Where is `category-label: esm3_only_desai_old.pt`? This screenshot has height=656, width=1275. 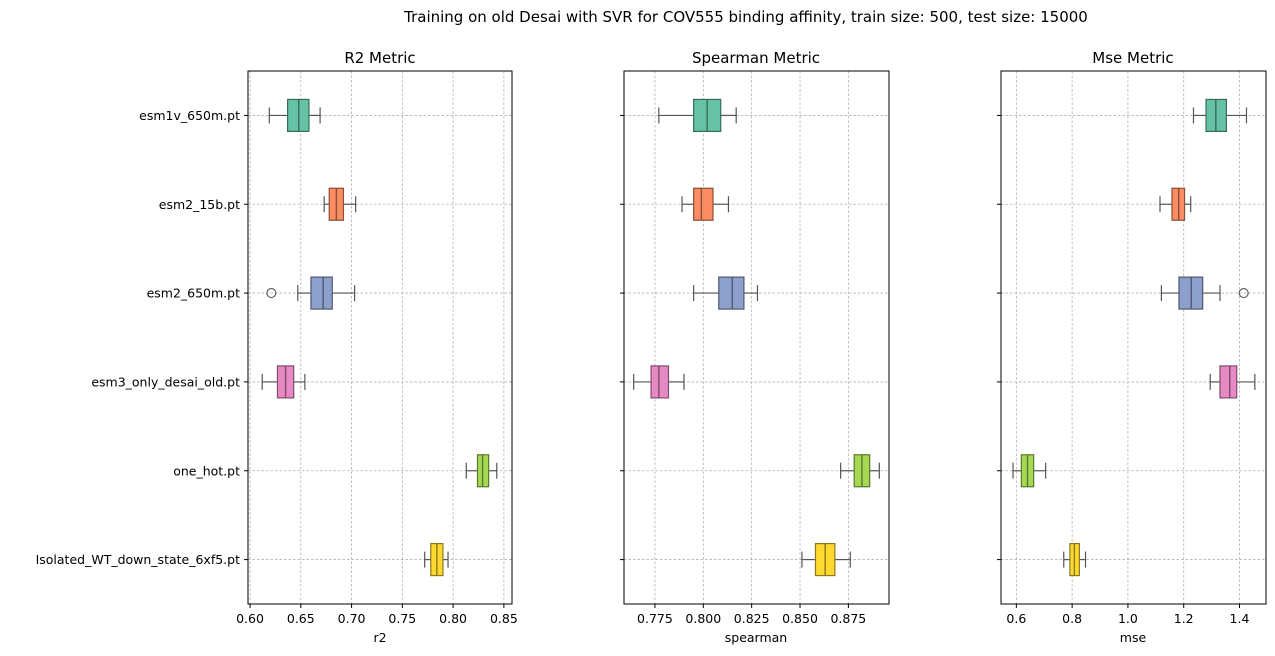
category-label: esm3_only_desai_old.pt is located at coordinates (165, 381).